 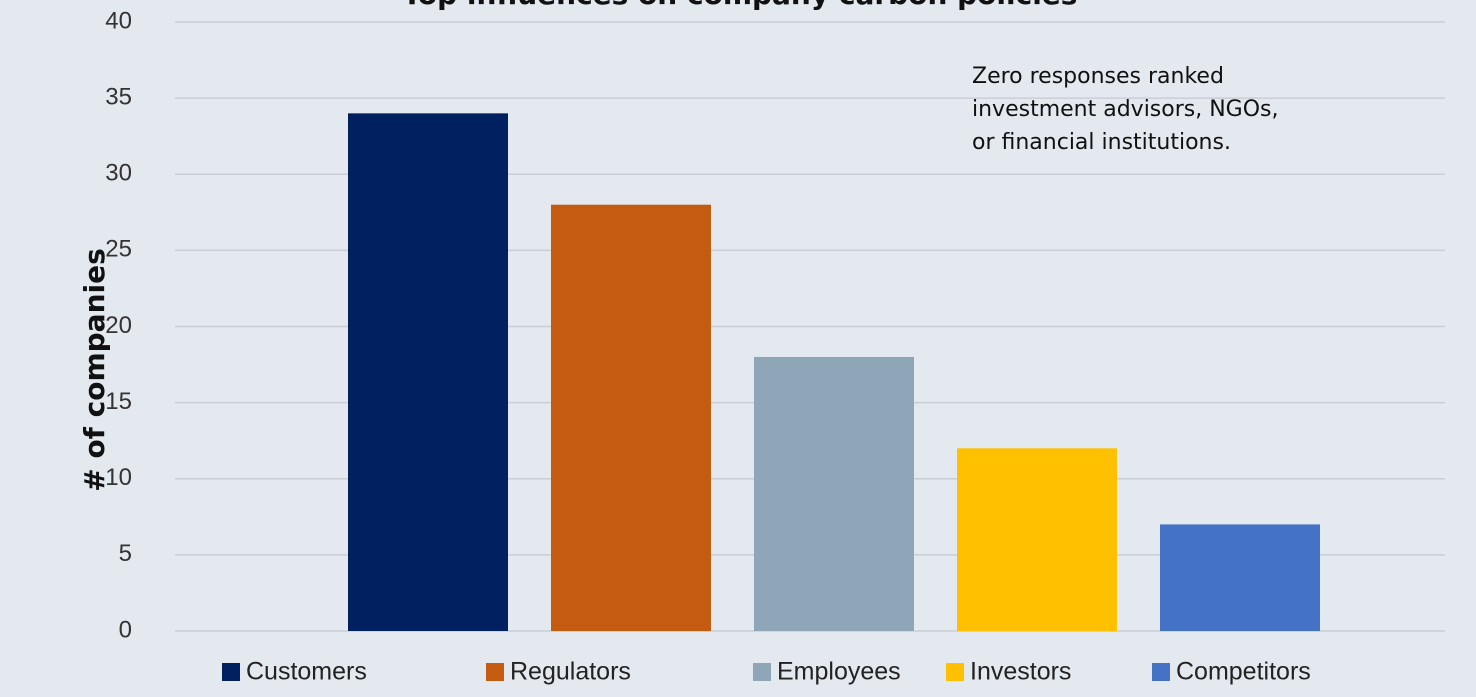 I want to click on annotation: Zero responses ranked, so click(x=1098, y=76).